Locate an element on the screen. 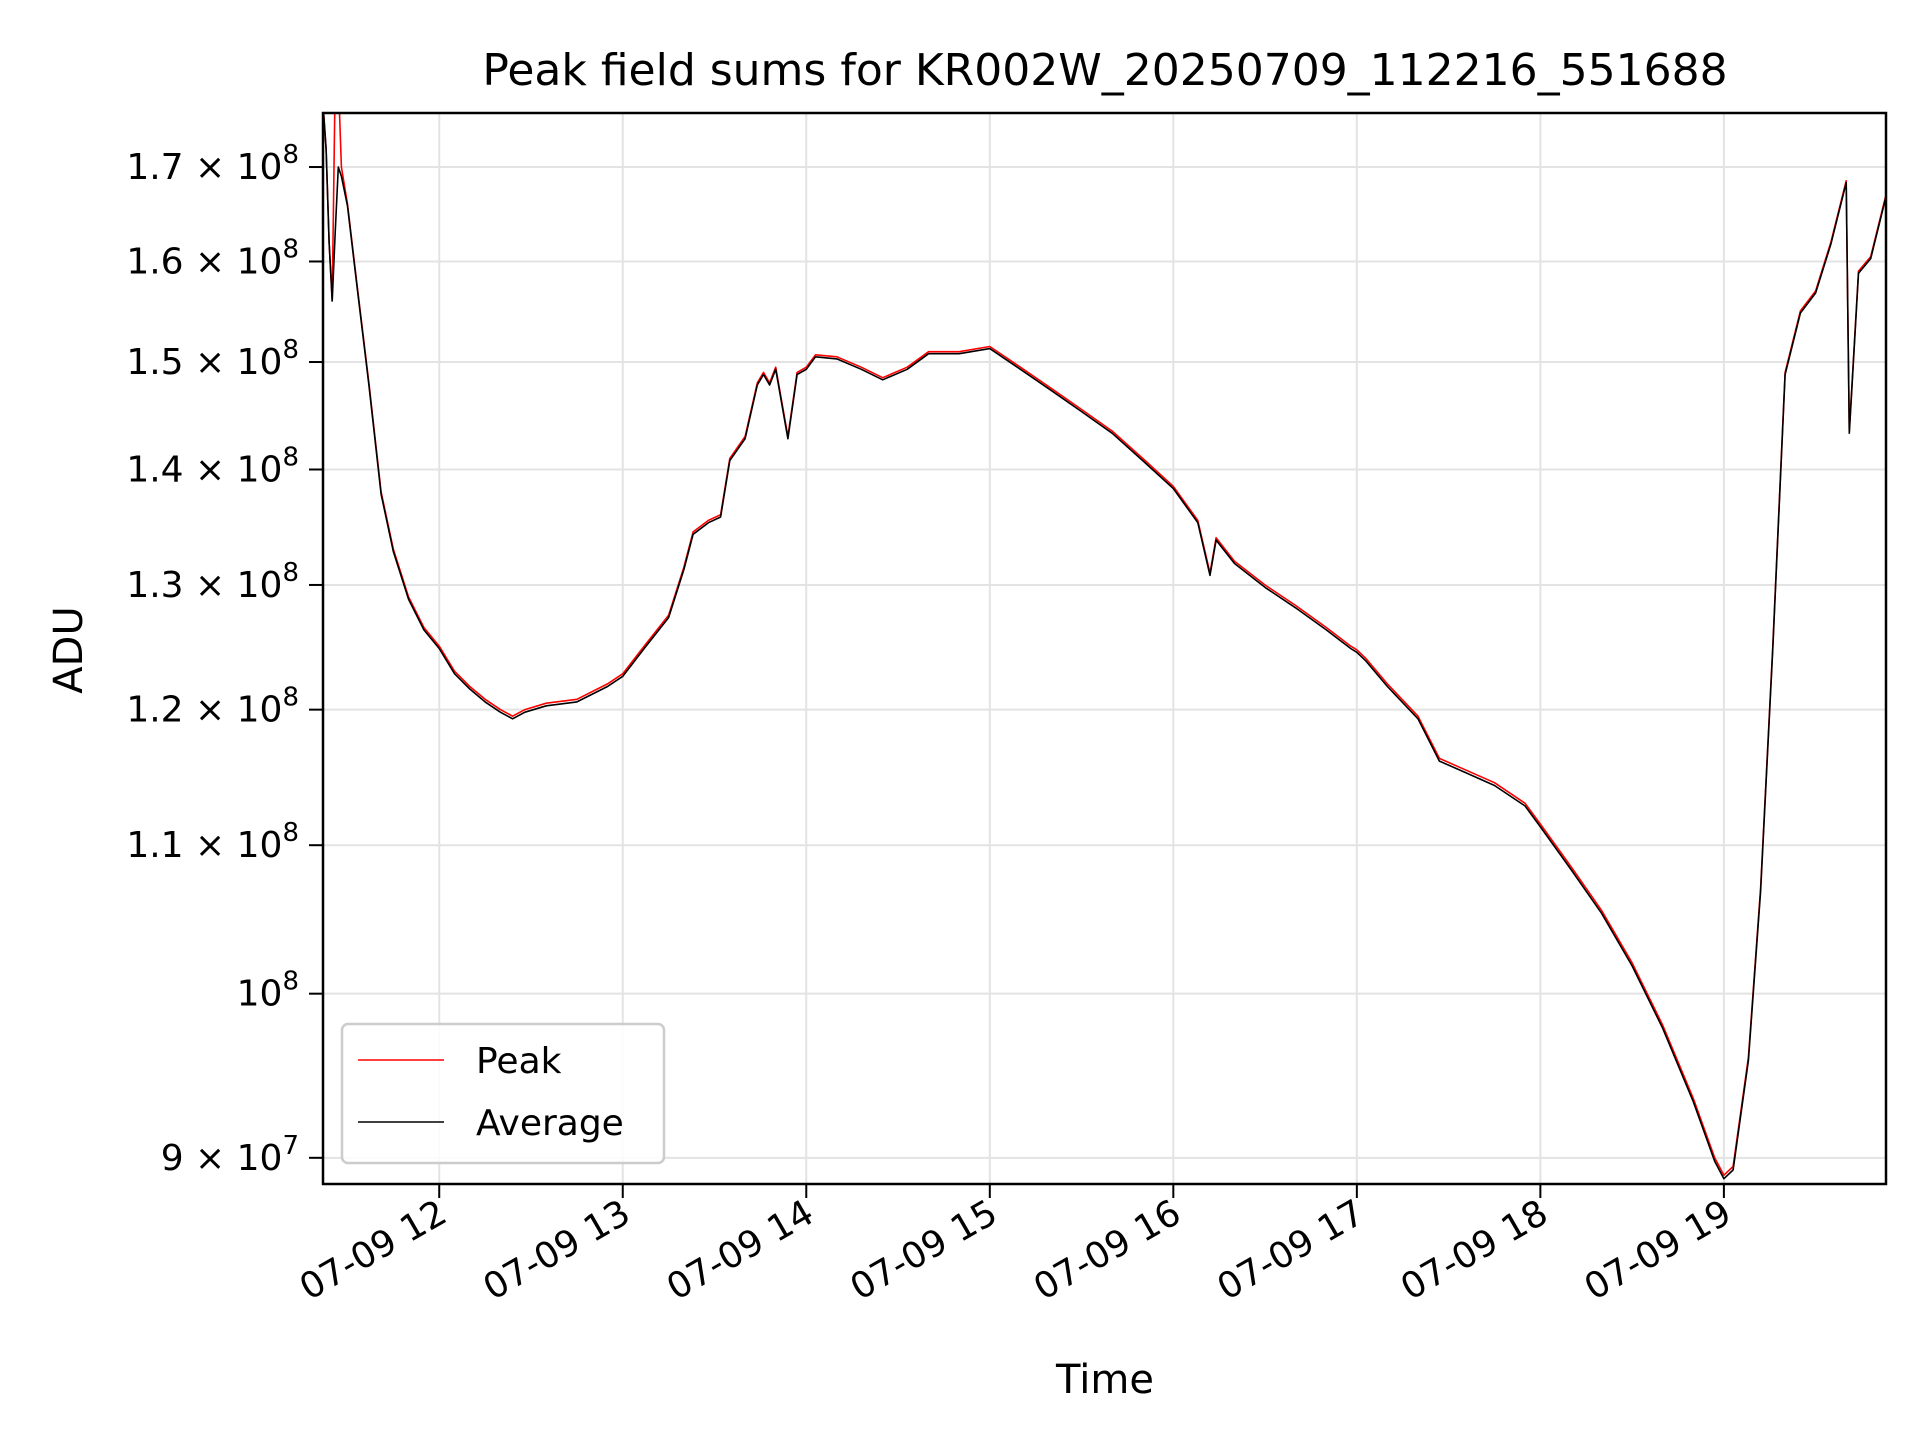 The image size is (1920, 1440). y-tick-label: 1.7 × 108 is located at coordinates (212, 164).